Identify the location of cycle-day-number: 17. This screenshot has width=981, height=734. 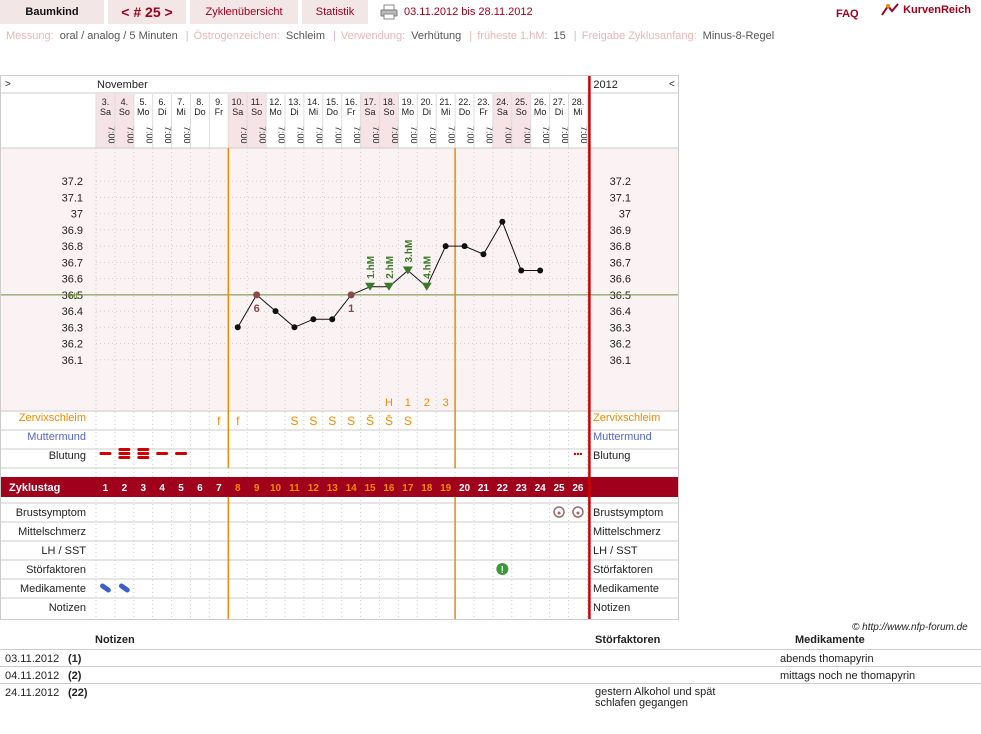
(408, 488).